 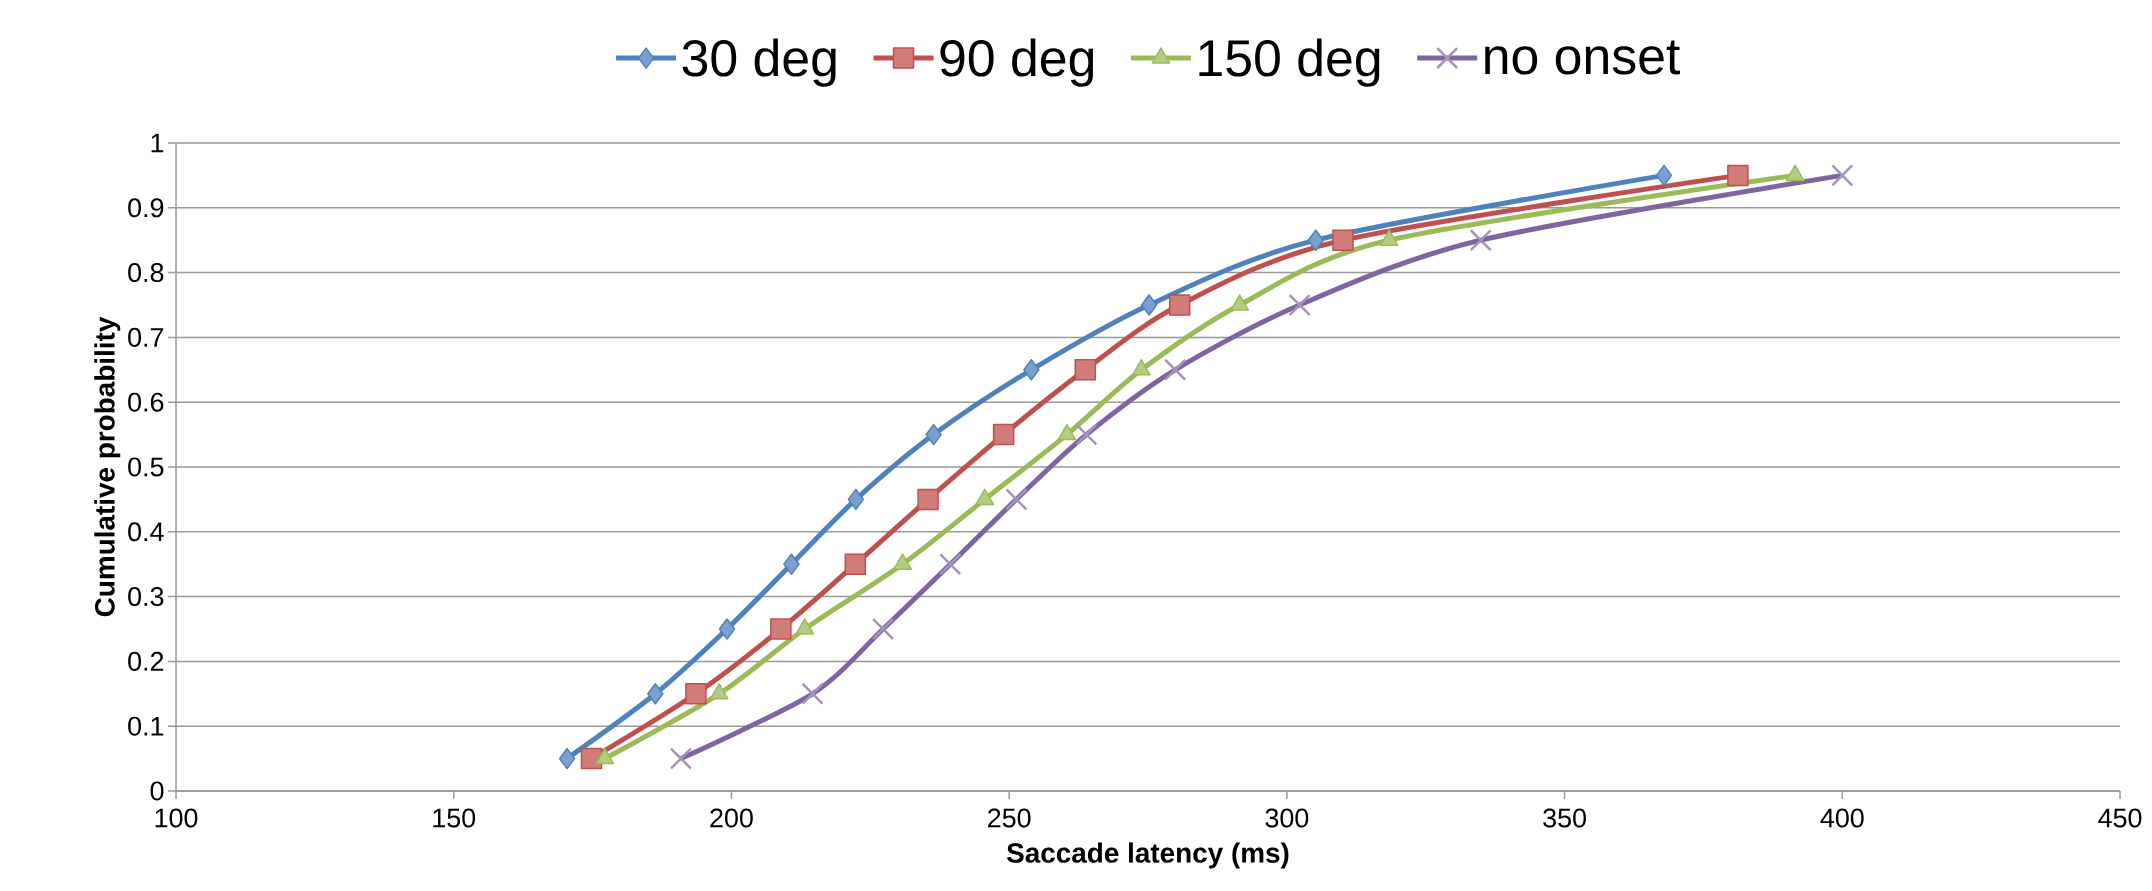 What do you see at coordinates (1017, 62) in the screenshot?
I see `legend-label: 90 deg` at bounding box center [1017, 62].